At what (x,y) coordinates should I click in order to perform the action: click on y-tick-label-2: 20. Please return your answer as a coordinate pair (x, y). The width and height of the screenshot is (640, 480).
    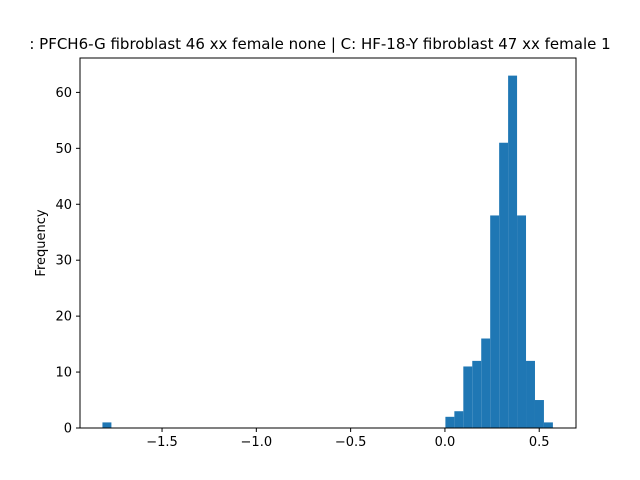
    Looking at the image, I should click on (63, 317).